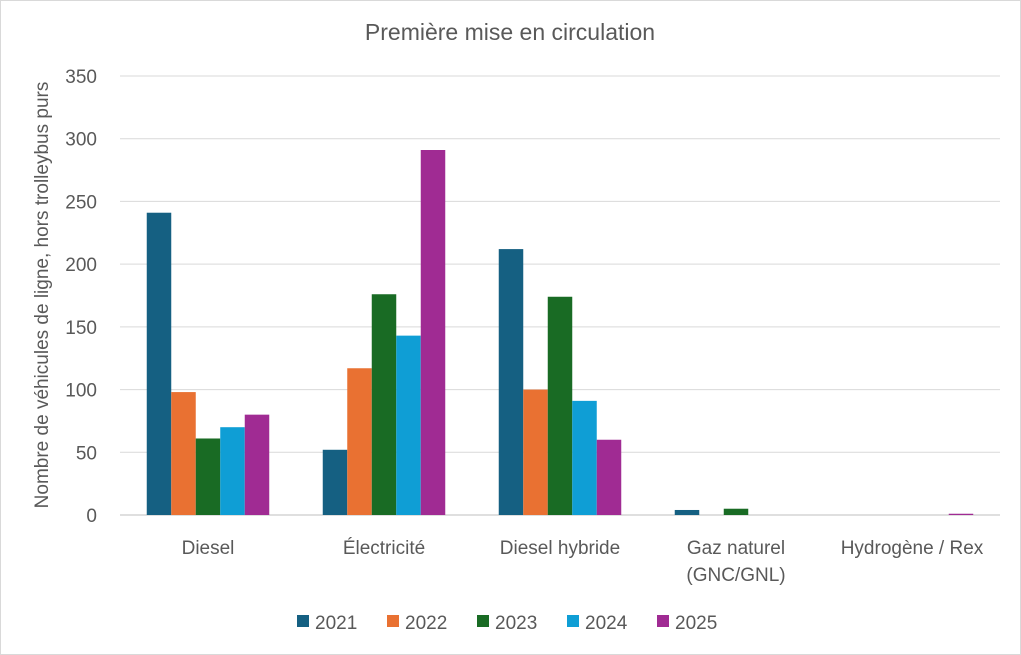  Describe the element at coordinates (86, 453) in the screenshot. I see `y-tick-label: 50` at that location.